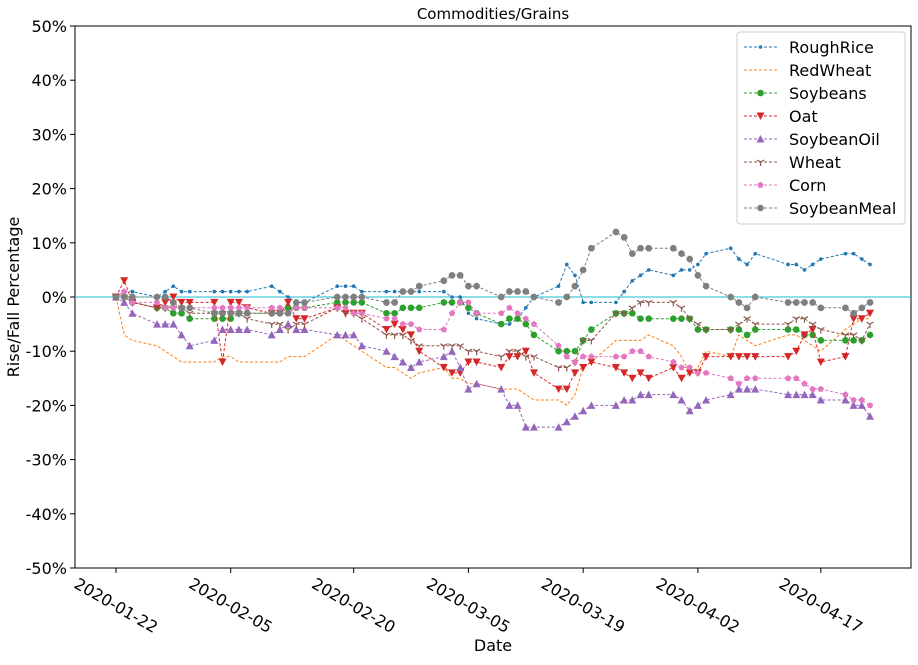 The image size is (918, 665). What do you see at coordinates (46, 460) in the screenshot?
I see `y-tick-label: -30%` at bounding box center [46, 460].